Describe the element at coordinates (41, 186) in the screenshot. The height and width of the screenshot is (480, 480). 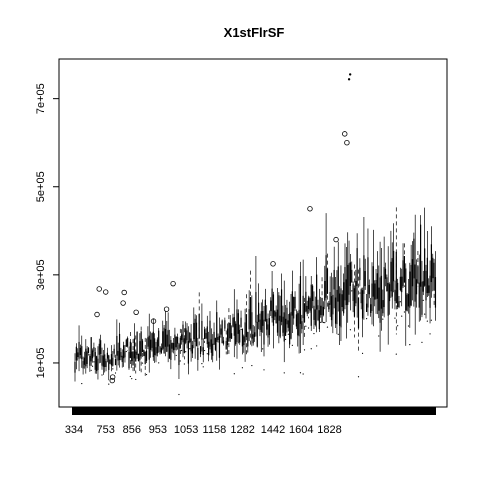
I see `y-tick-label: 5e+05` at that location.